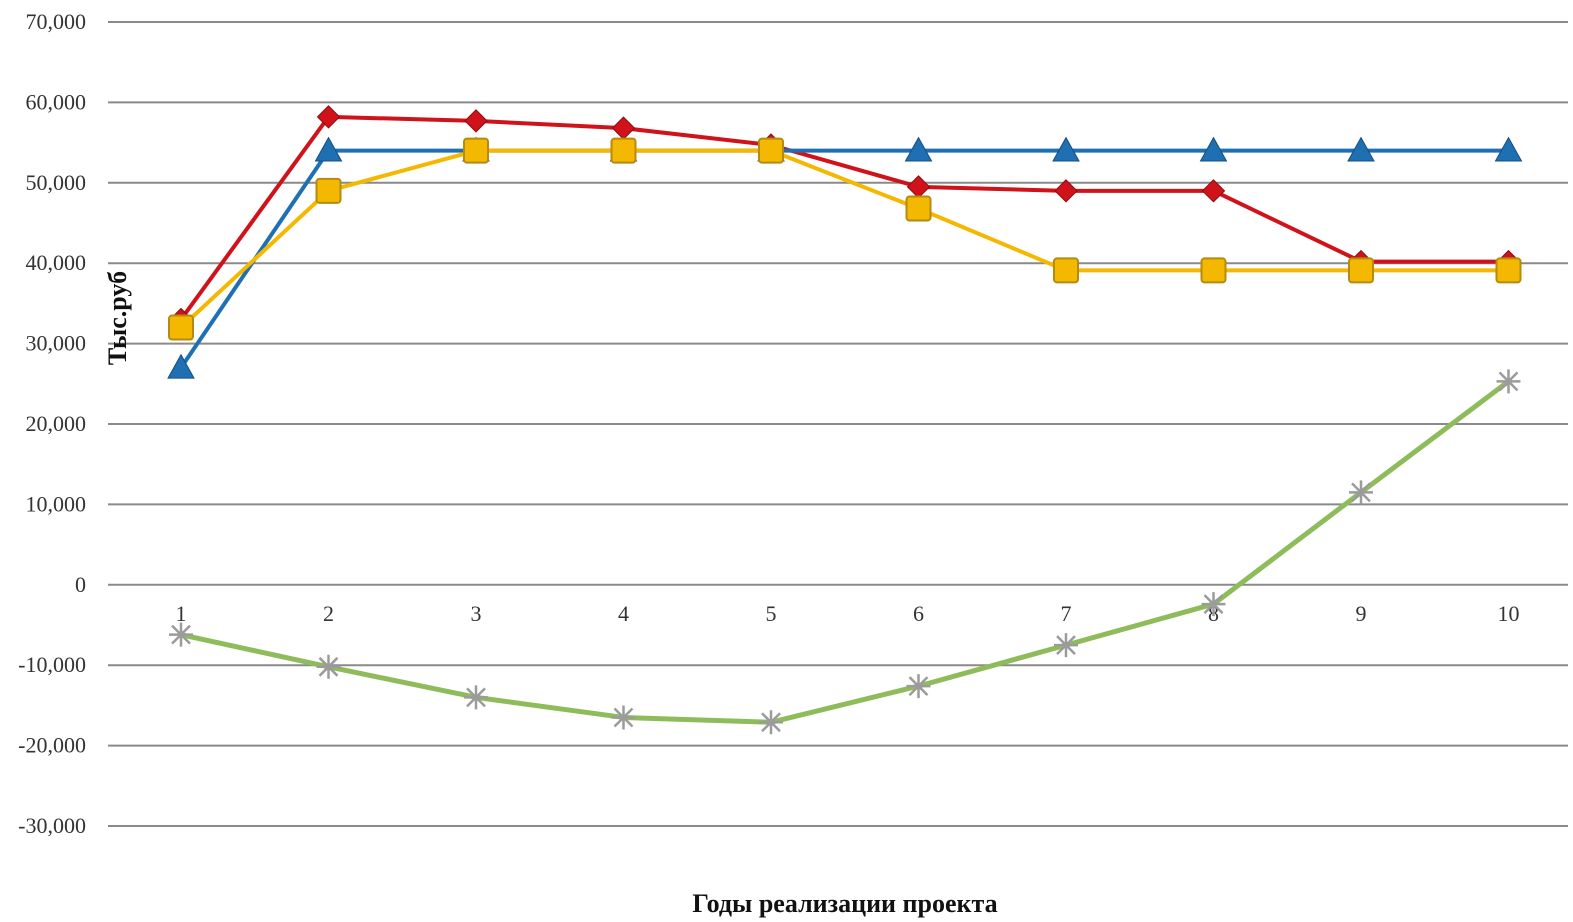  What do you see at coordinates (1066, 613) in the screenshot?
I see `x-tick-label: 7` at bounding box center [1066, 613].